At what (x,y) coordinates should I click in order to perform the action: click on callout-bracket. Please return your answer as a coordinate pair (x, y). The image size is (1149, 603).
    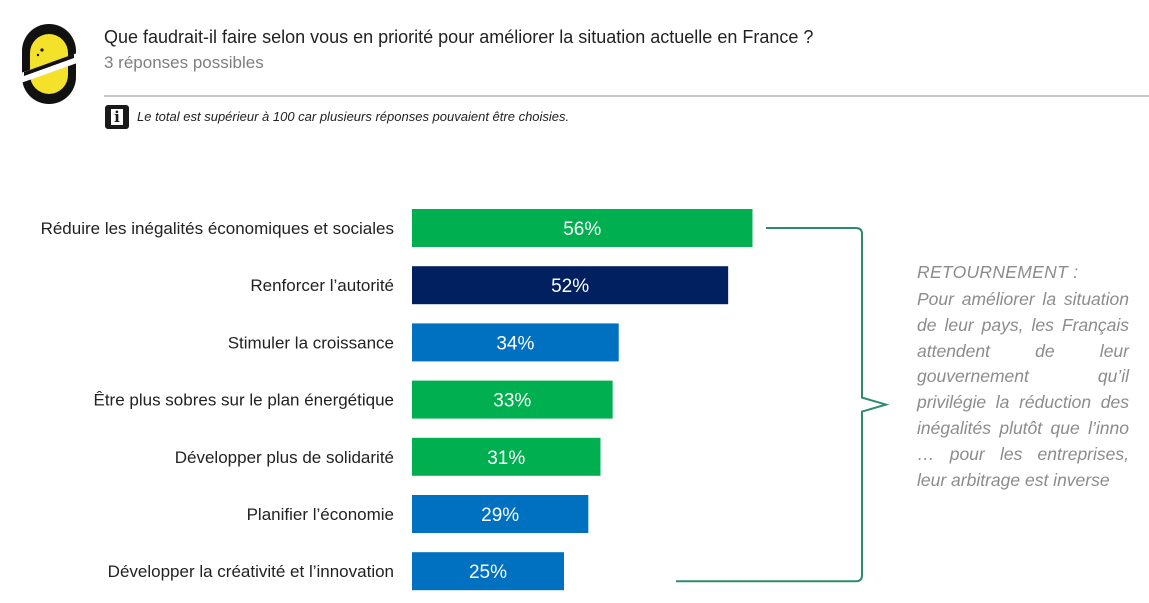
    Looking at the image, I should click on (783, 405).